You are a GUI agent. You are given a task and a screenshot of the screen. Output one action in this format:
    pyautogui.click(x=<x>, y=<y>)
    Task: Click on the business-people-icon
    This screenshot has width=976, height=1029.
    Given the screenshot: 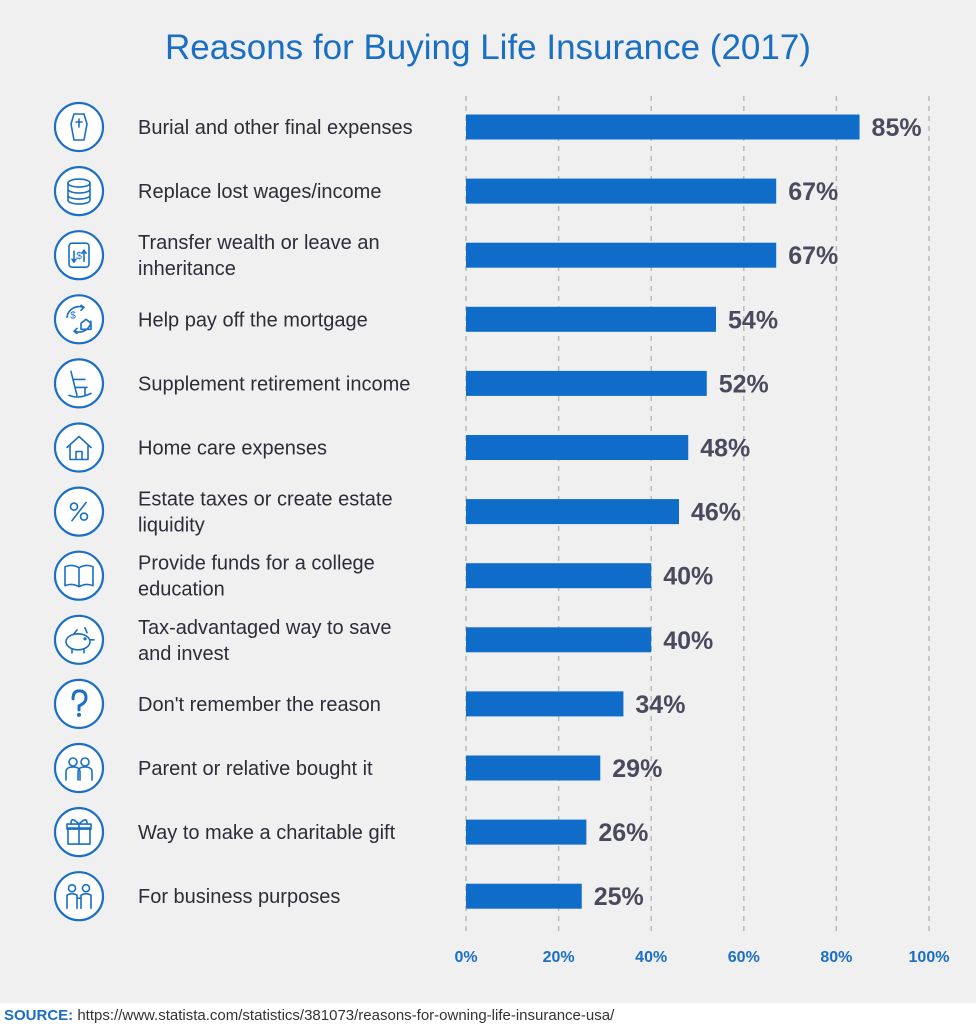 What is the action you would take?
    pyautogui.click(x=79, y=896)
    